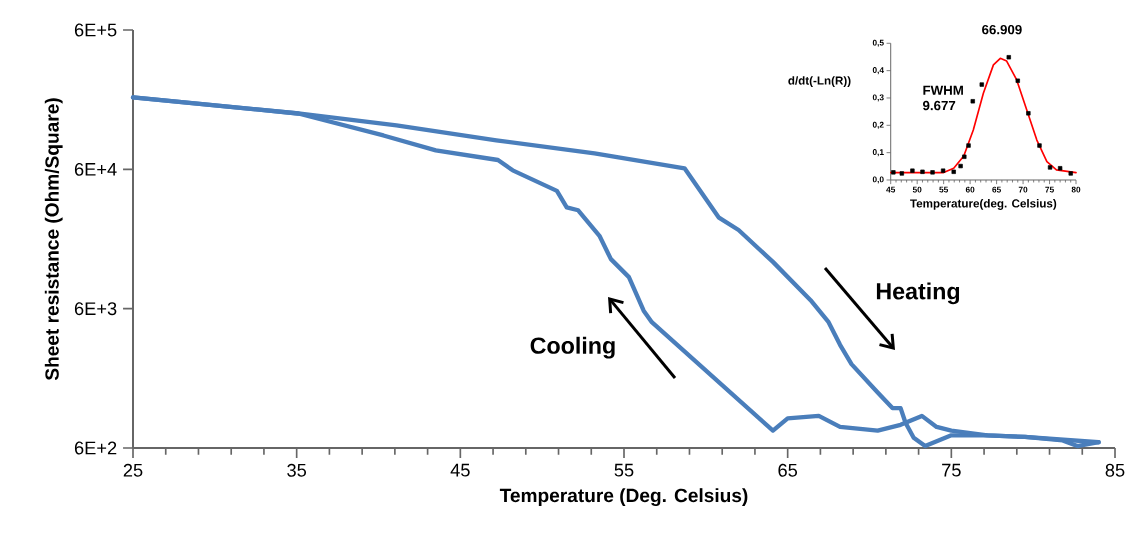 This screenshot has width=1135, height=540. What do you see at coordinates (878, 43) in the screenshot?
I see `y-tick-label: 0,5` at bounding box center [878, 43].